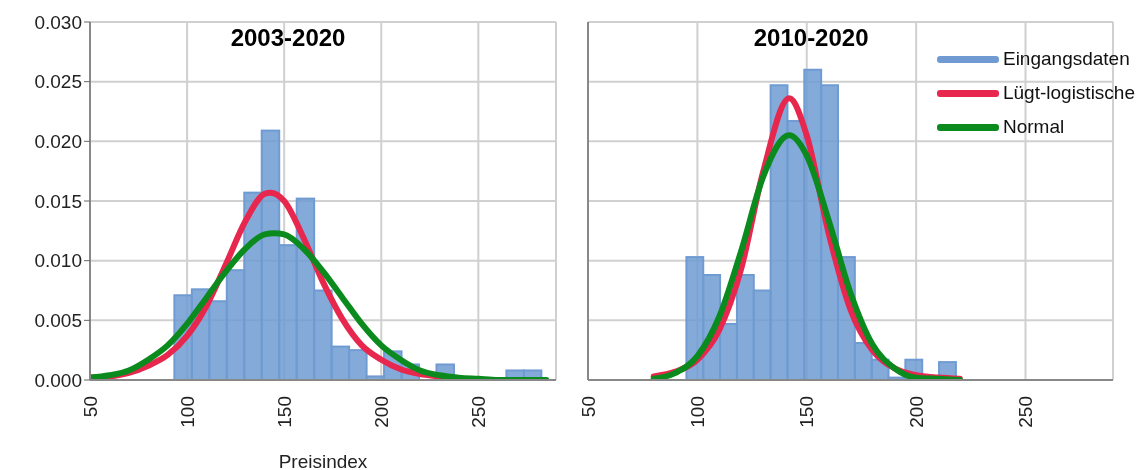 The height and width of the screenshot is (470, 1143). I want to click on y-tick-label: 0.000, so click(58, 380).